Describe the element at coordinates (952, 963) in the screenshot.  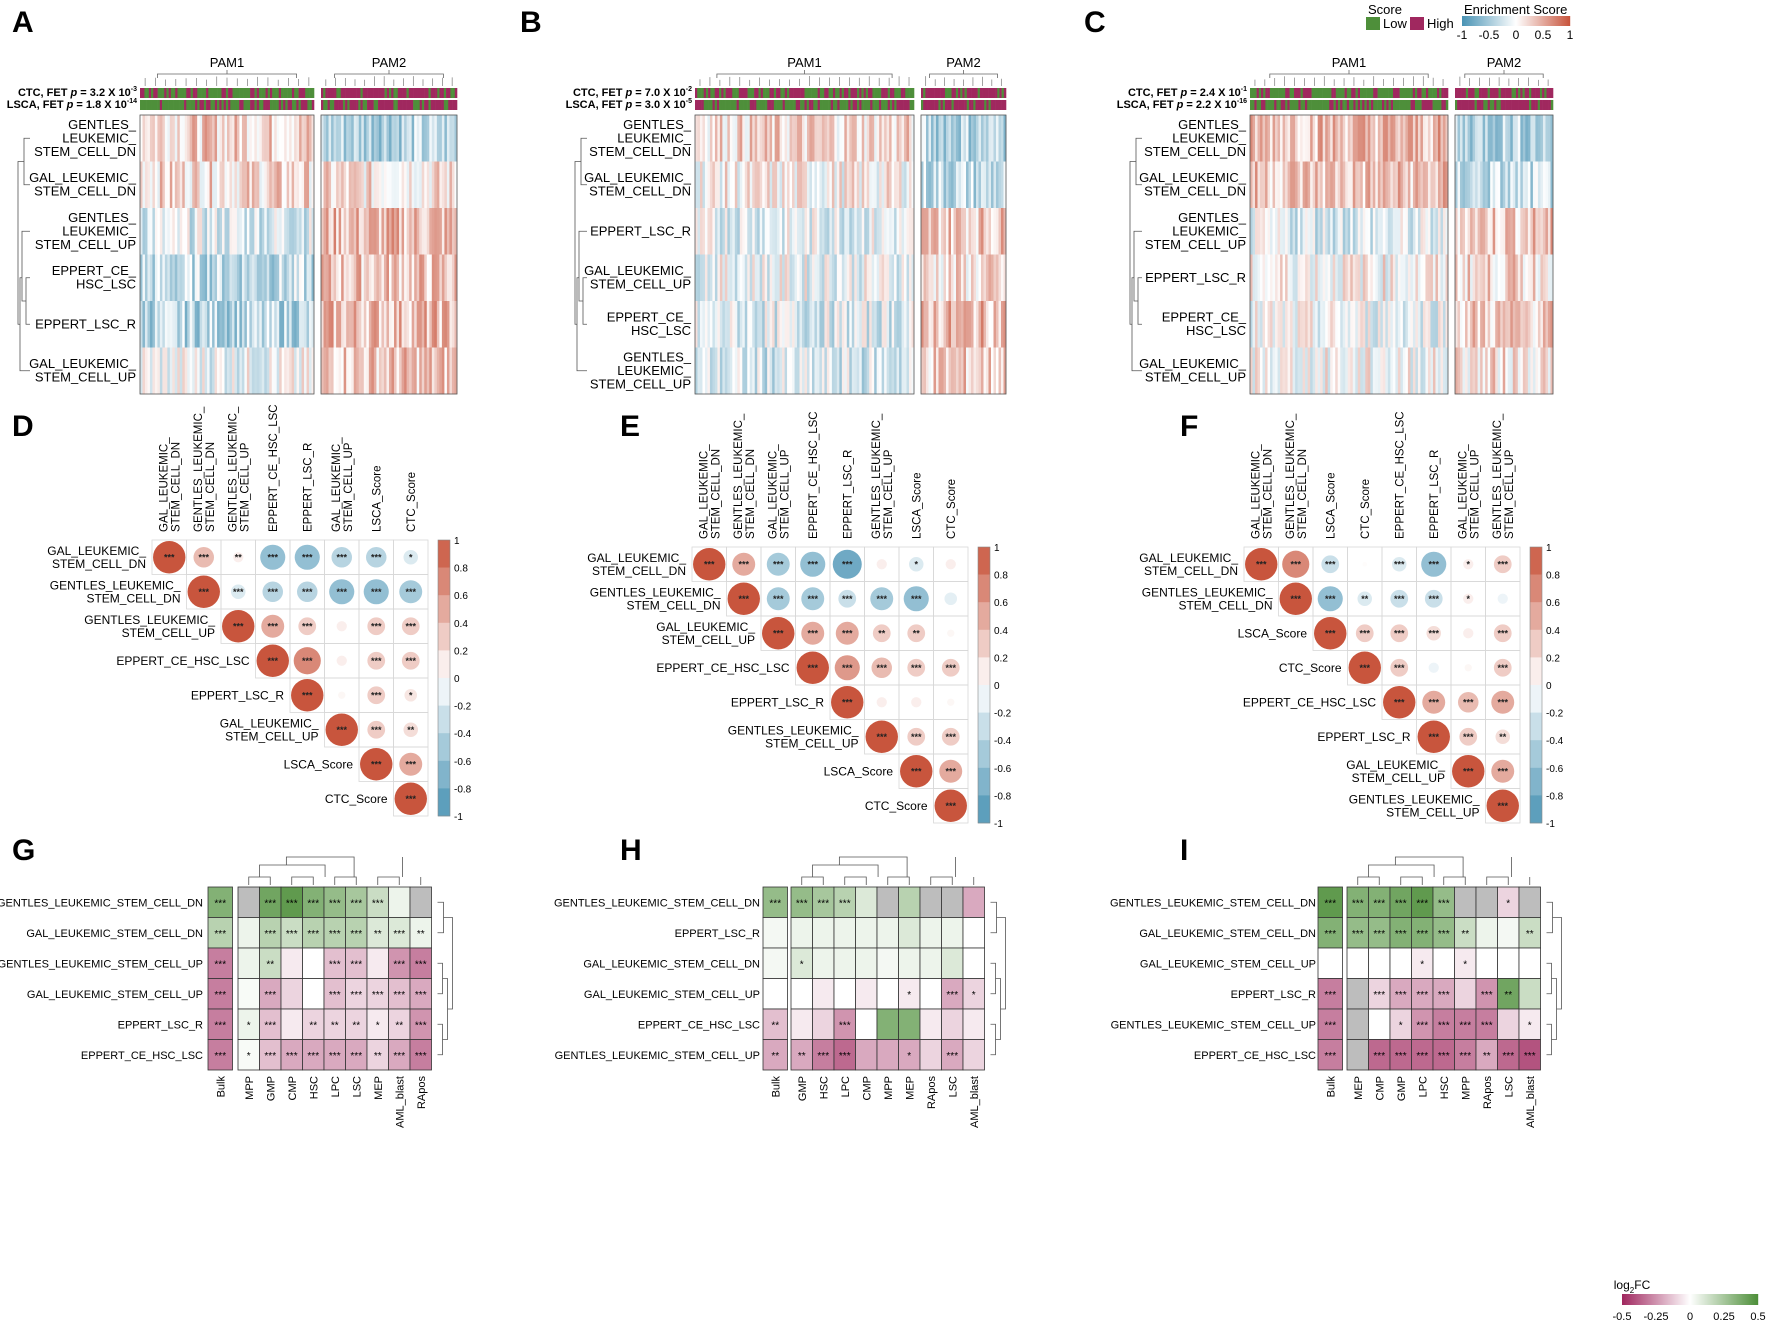
I see `de-cell` at that location.